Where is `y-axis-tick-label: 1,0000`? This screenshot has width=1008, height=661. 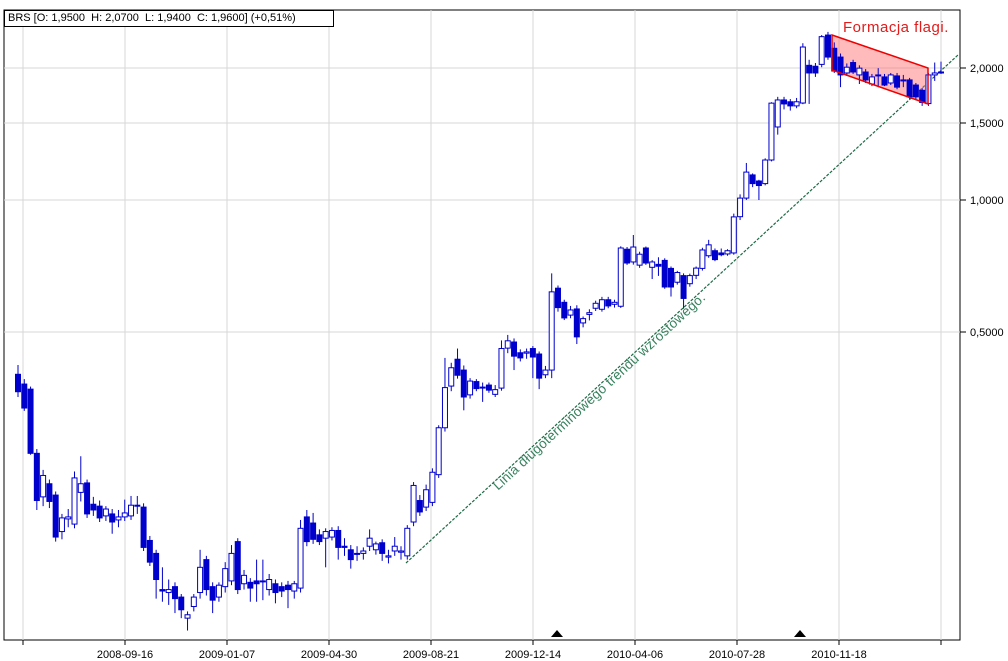 y-axis-tick-label: 1,0000 is located at coordinates (987, 201).